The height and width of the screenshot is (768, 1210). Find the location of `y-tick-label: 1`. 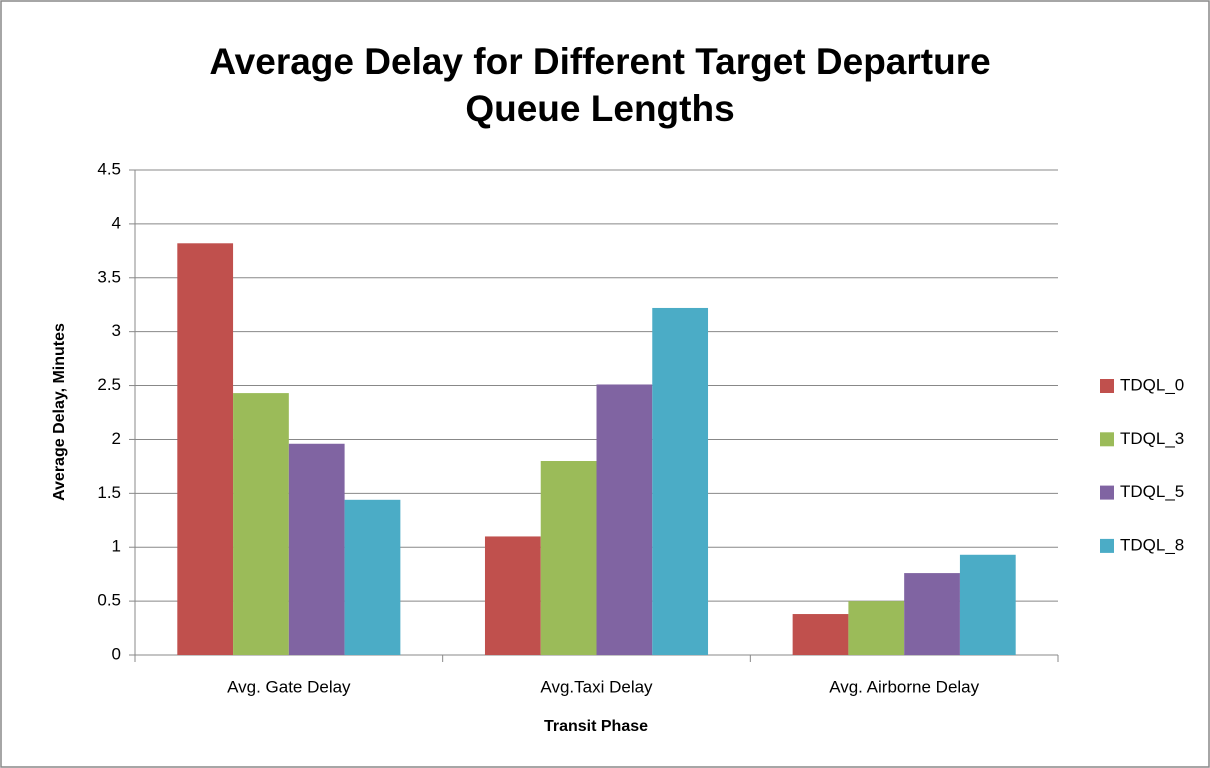

y-tick-label: 1 is located at coordinates (116, 546).